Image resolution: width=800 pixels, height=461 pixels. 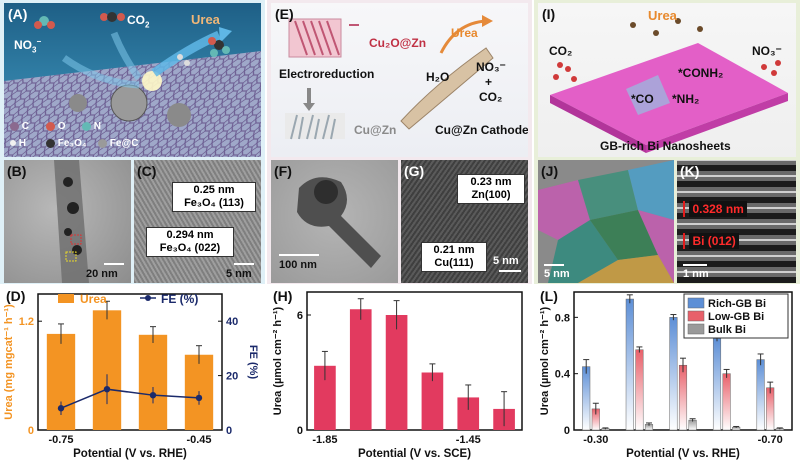 What do you see at coordinates (696, 274) in the screenshot?
I see `scale-text: 1 nm` at bounding box center [696, 274].